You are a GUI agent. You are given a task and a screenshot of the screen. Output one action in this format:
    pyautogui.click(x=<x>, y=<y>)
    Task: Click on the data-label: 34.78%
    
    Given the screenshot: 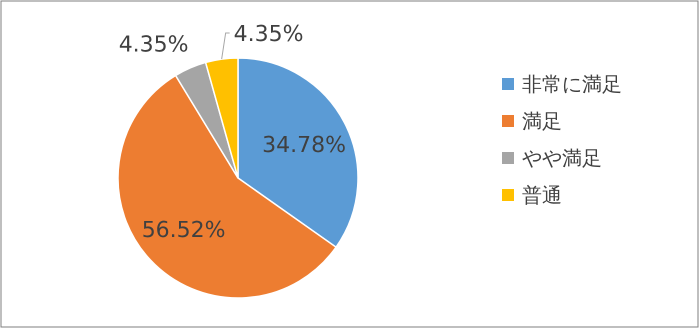 What is the action you would take?
    pyautogui.click(x=304, y=145)
    